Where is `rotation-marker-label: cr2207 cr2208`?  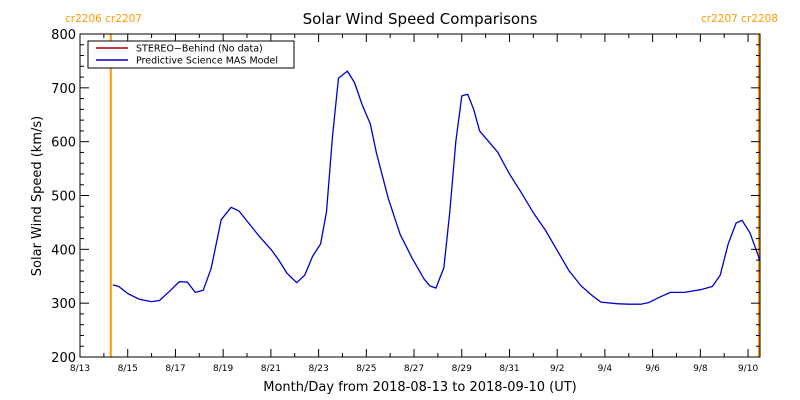
rotation-marker-label: cr2207 cr2208 is located at coordinates (739, 19).